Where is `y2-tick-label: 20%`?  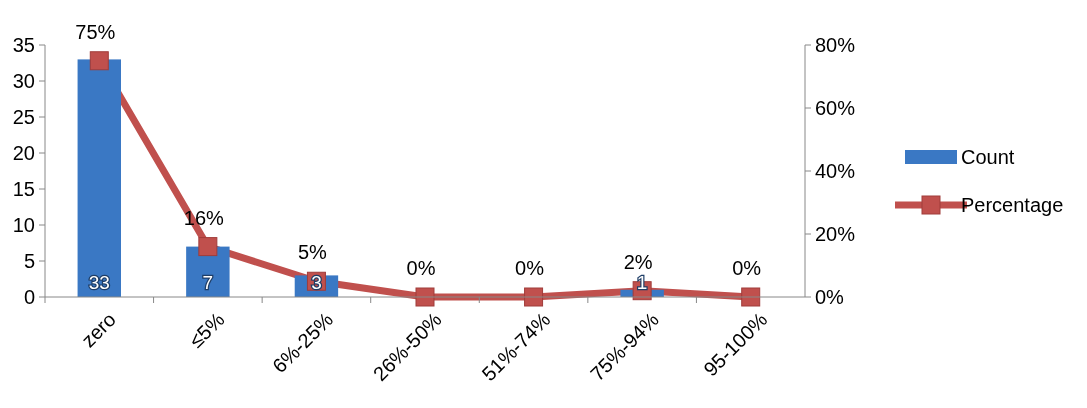 y2-tick-label: 20% is located at coordinates (835, 234).